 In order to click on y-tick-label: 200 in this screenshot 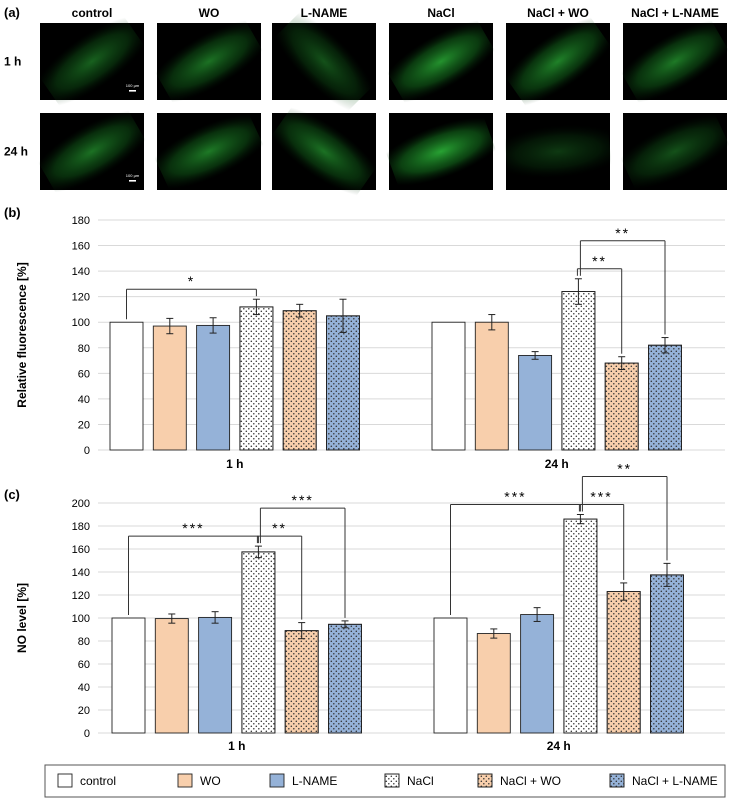, I will do `click(81, 504)`.